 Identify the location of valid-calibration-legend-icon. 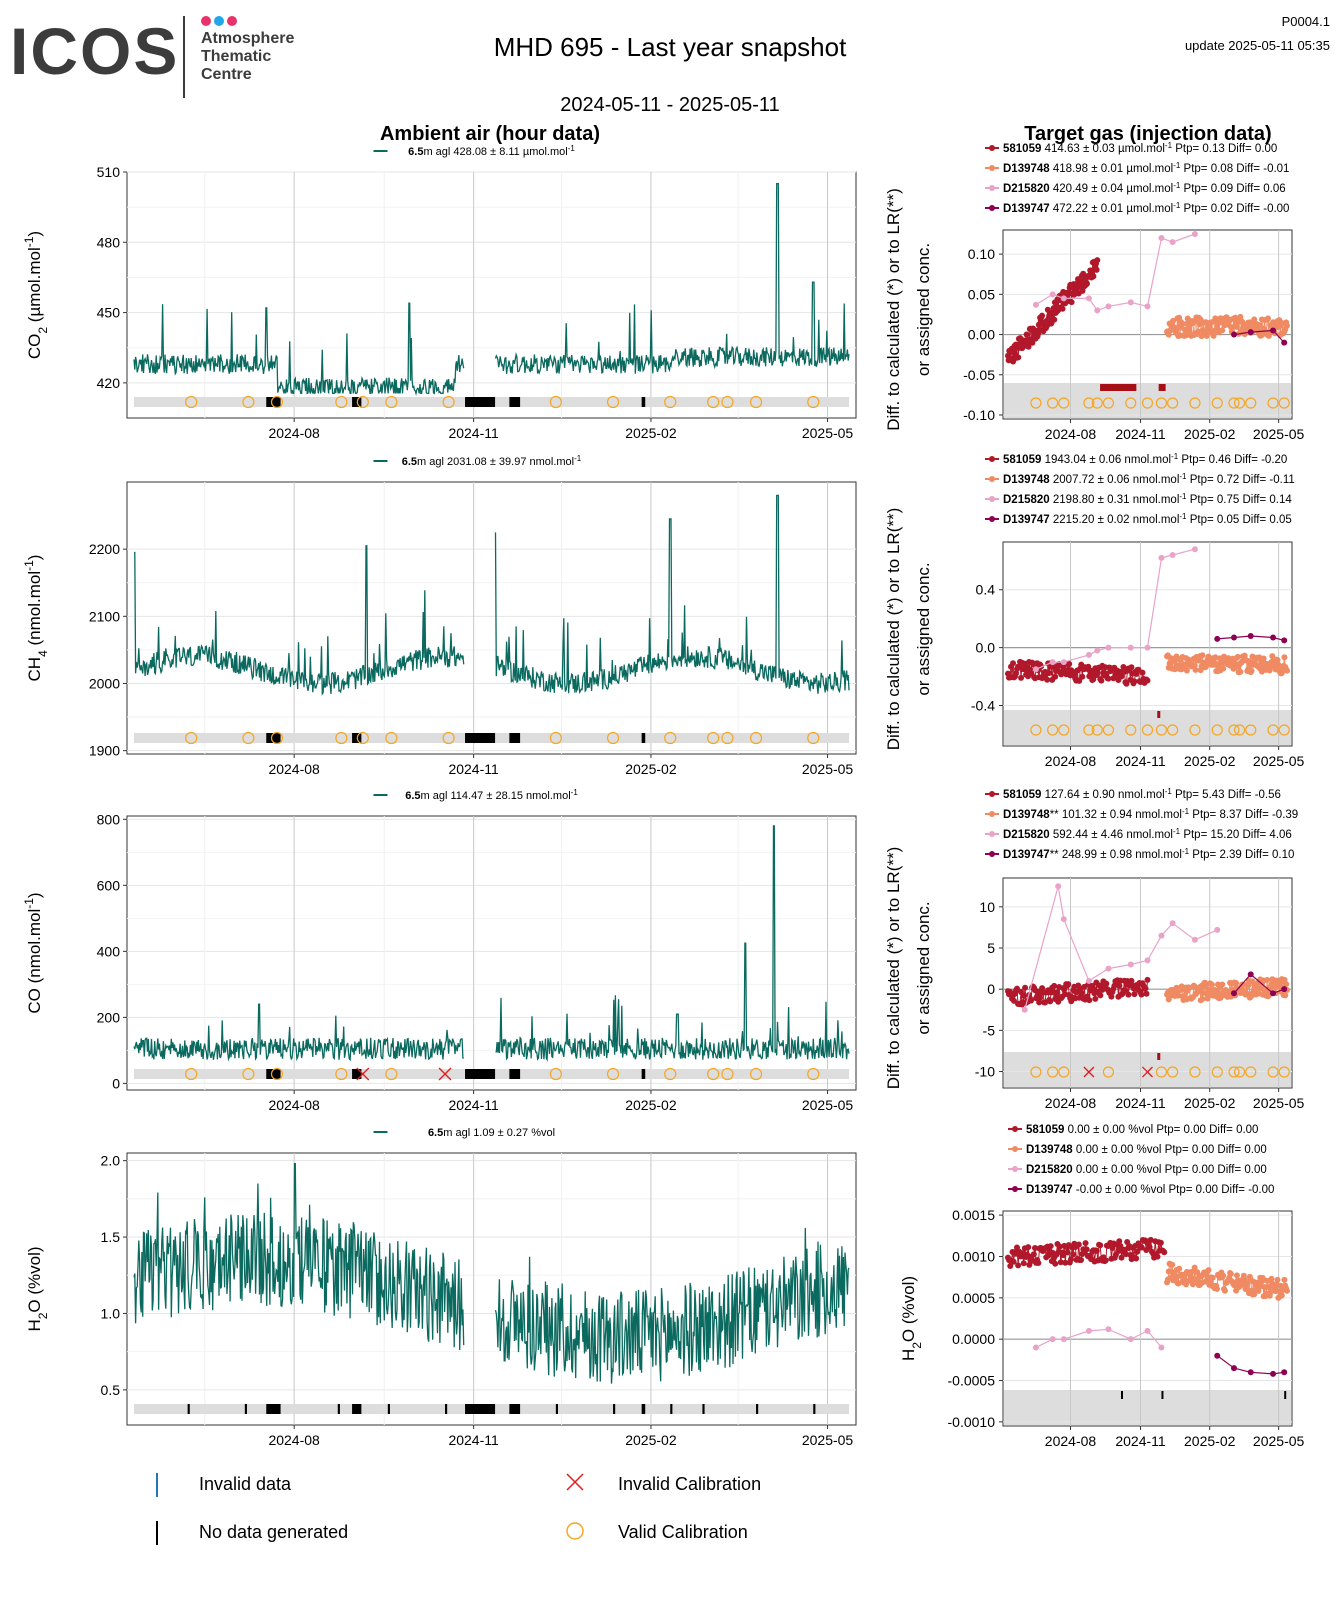
(575, 1531).